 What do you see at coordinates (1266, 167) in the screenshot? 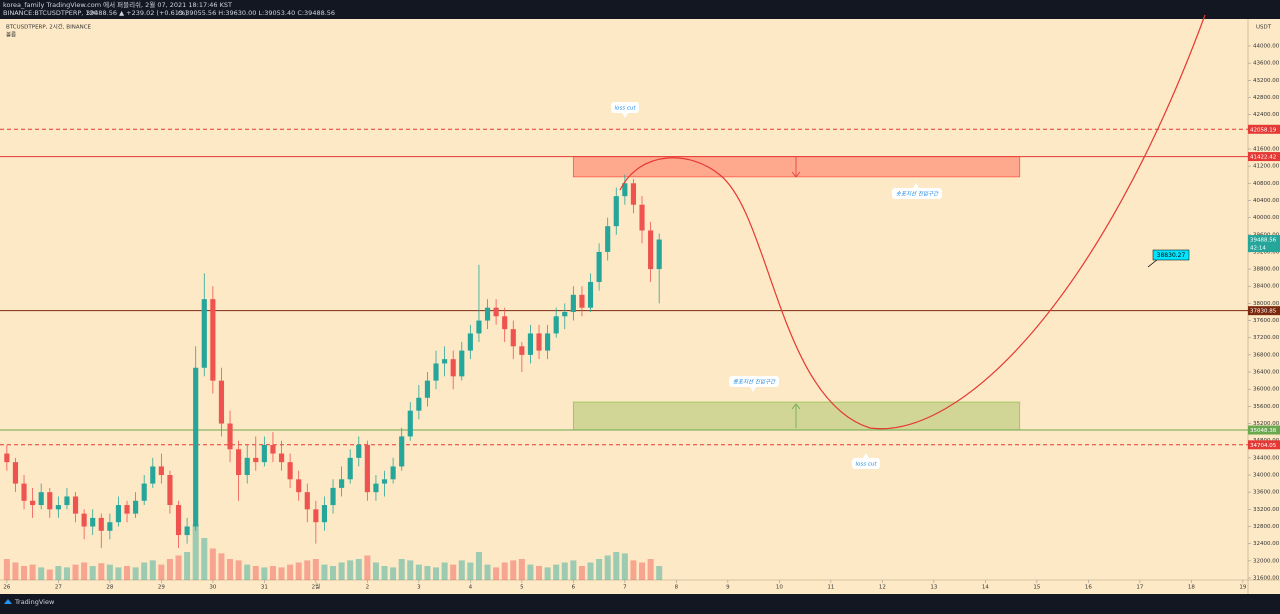
I see `y-tick-label: 41200.00` at bounding box center [1266, 167].